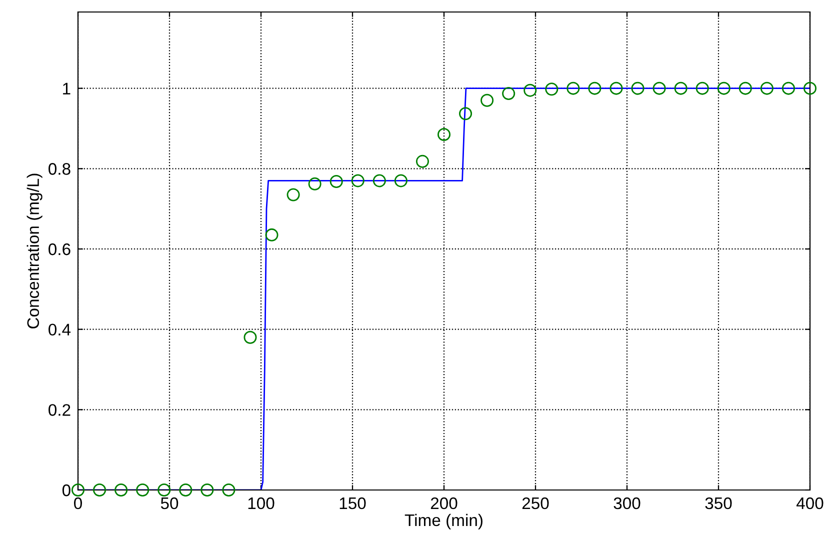 This screenshot has height=537, width=828. Describe the element at coordinates (444, 503) in the screenshot. I see `x-tick-label: 200` at that location.